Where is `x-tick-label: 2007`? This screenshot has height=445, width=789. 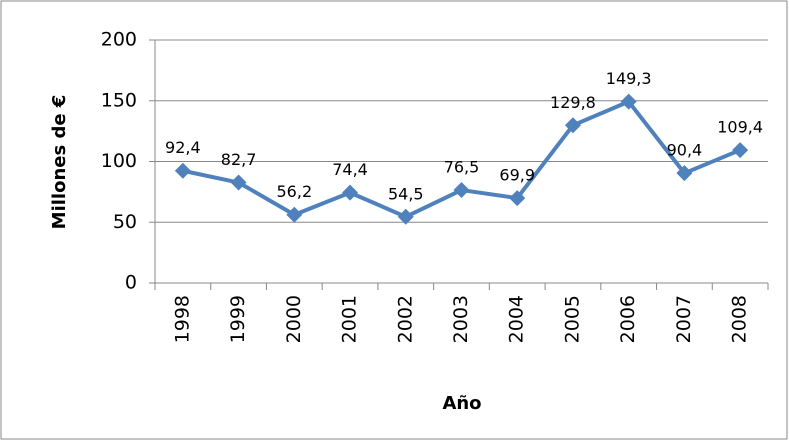 x-tick-label: 2007 is located at coordinates (684, 319).